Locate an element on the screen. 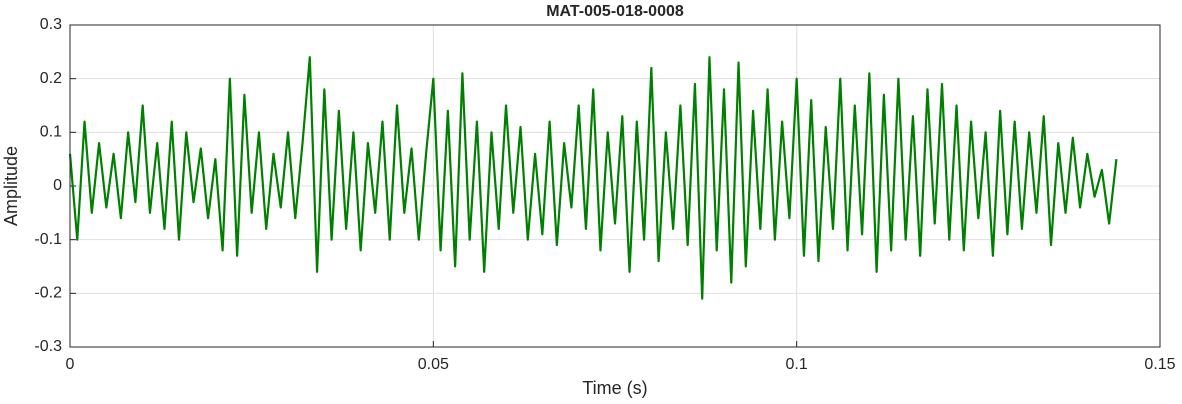 The image size is (1182, 404). y-tick-label: -0.2 is located at coordinates (48, 293).